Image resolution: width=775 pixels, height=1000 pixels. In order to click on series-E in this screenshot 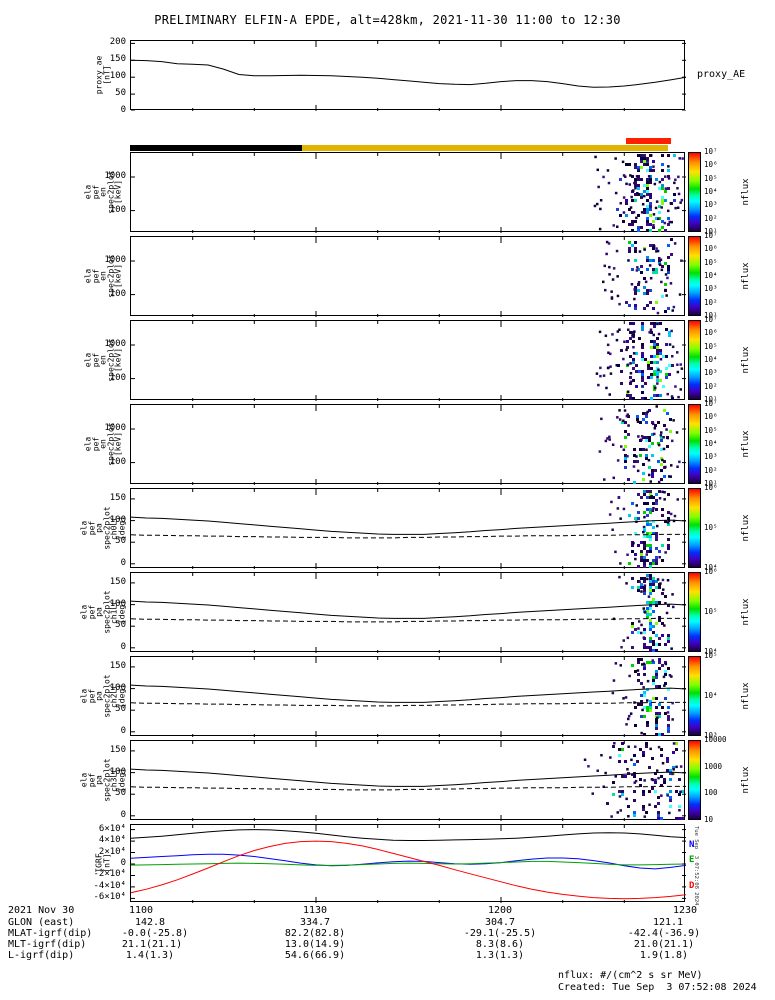, I will do `click(408, 863)`.